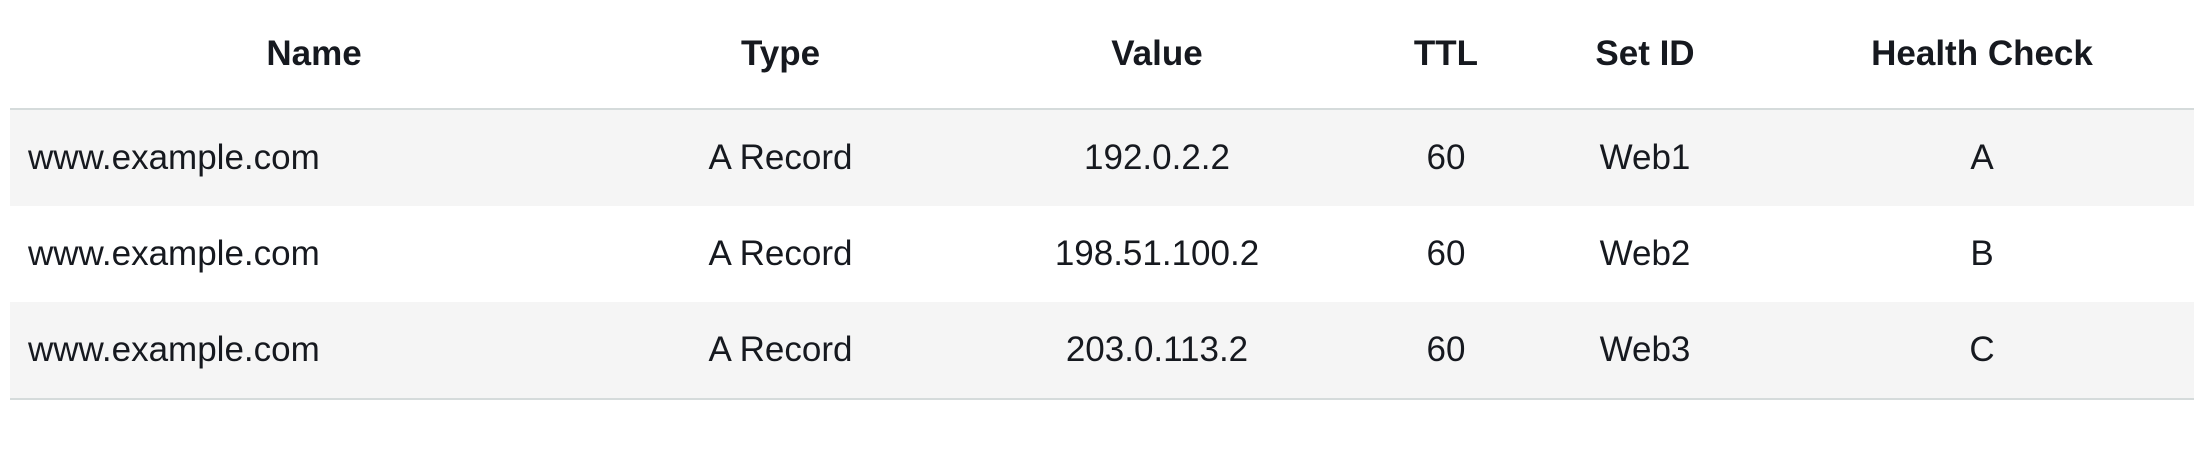  I want to click on column-header-health-check: Health Check, so click(1981, 55).